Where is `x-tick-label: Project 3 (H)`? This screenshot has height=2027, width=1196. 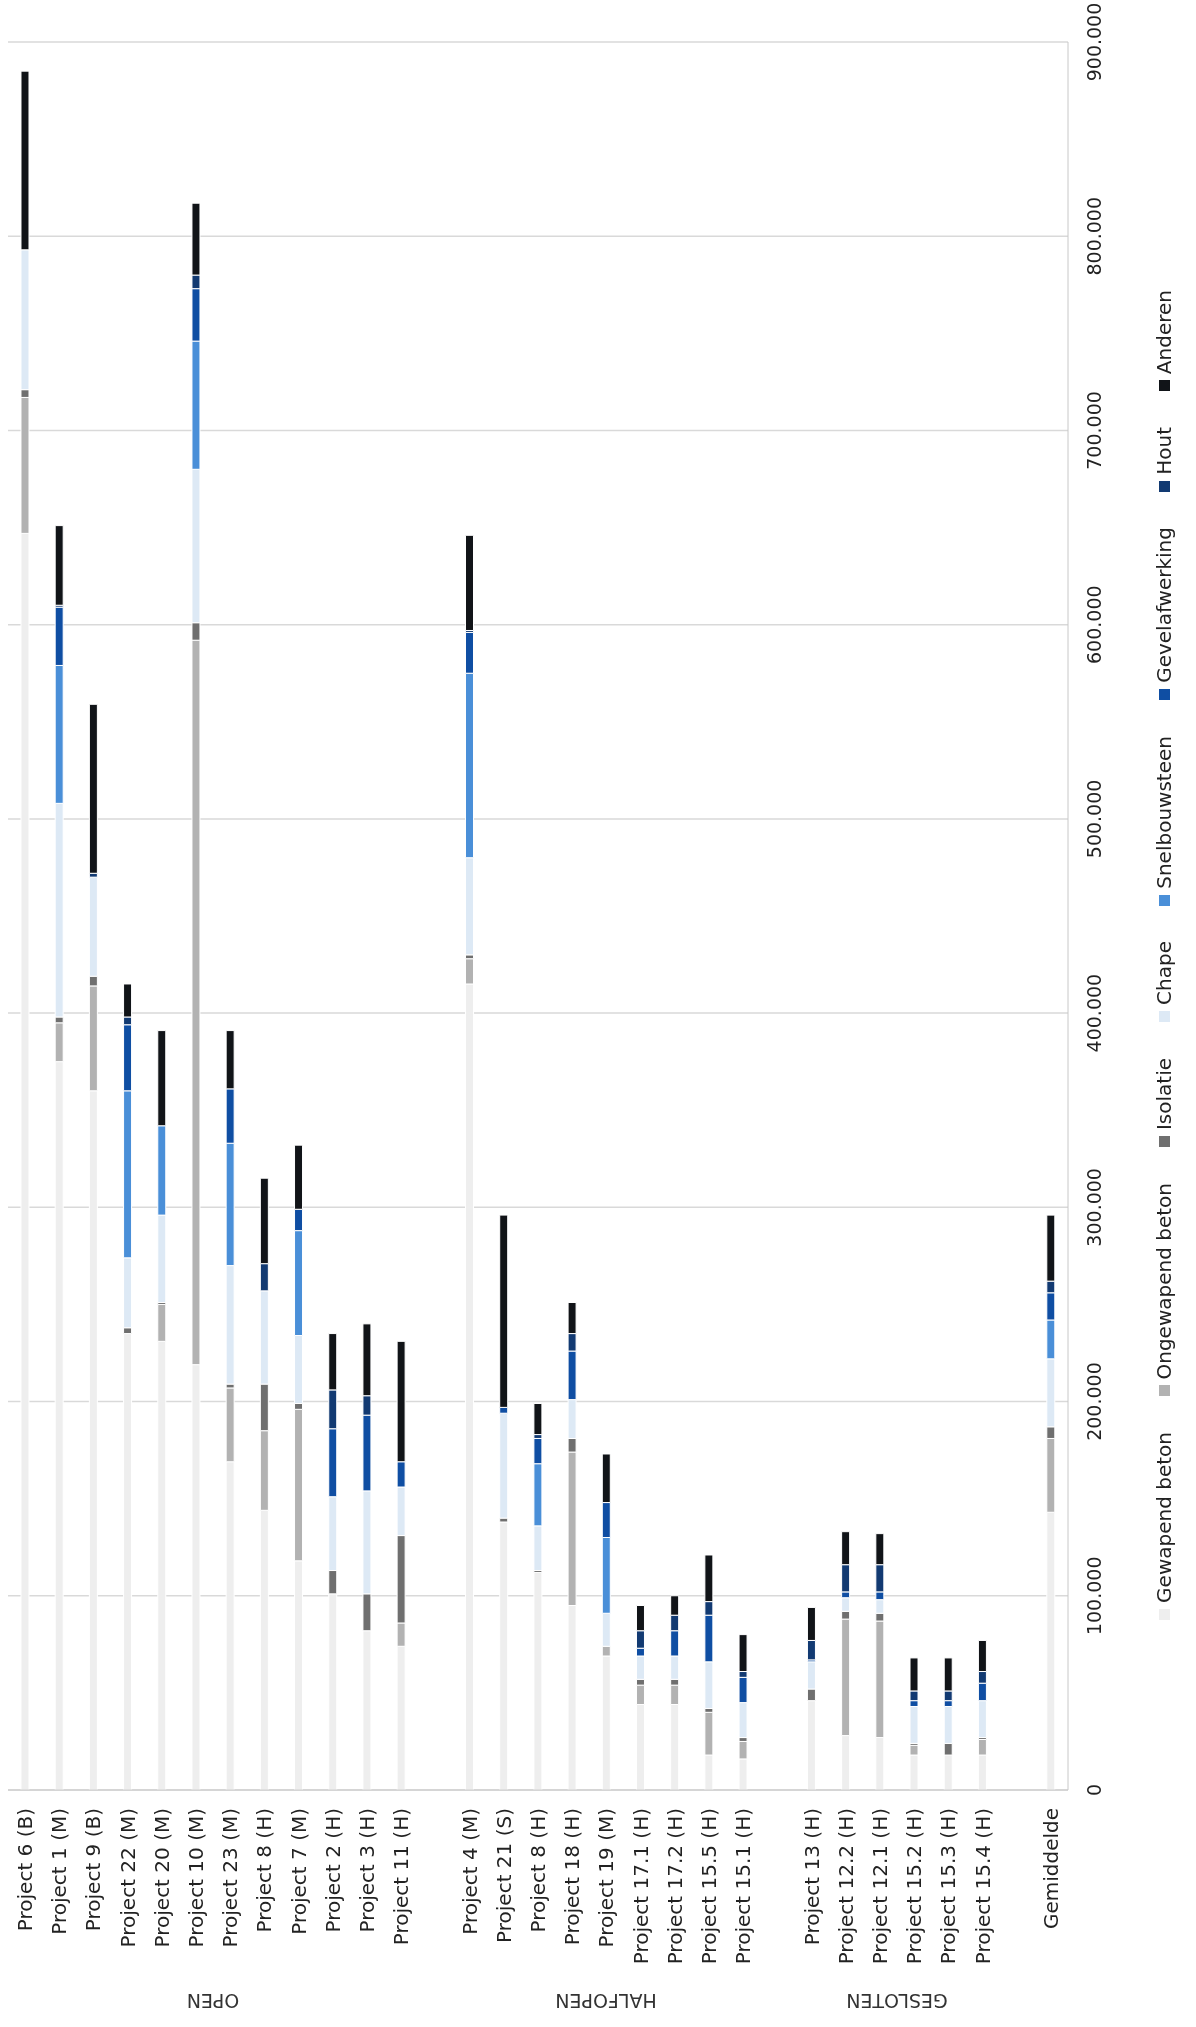
x-tick-label: Project 3 (H) is located at coordinates (367, 1870).